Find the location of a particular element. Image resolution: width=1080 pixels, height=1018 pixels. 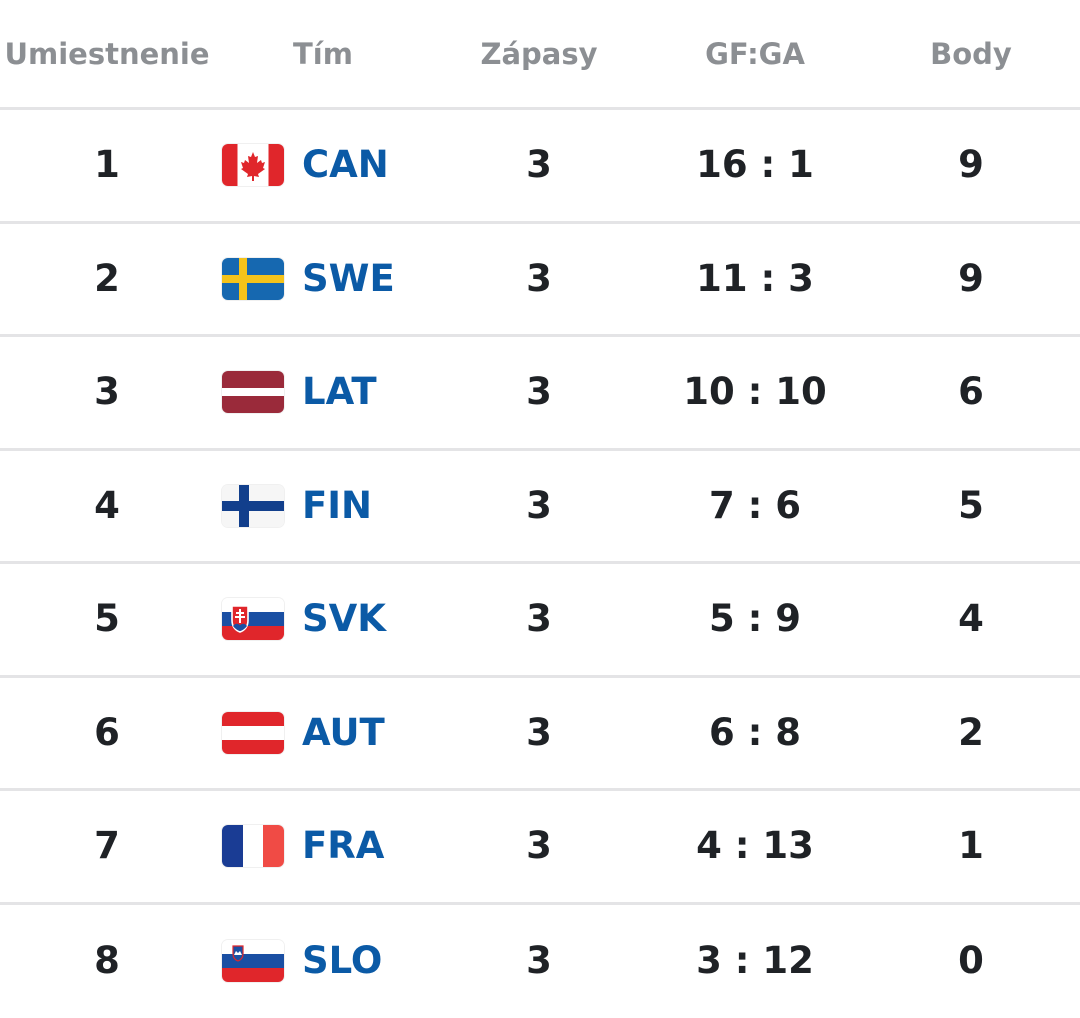

header-games: Zápasy is located at coordinates (538, 54).